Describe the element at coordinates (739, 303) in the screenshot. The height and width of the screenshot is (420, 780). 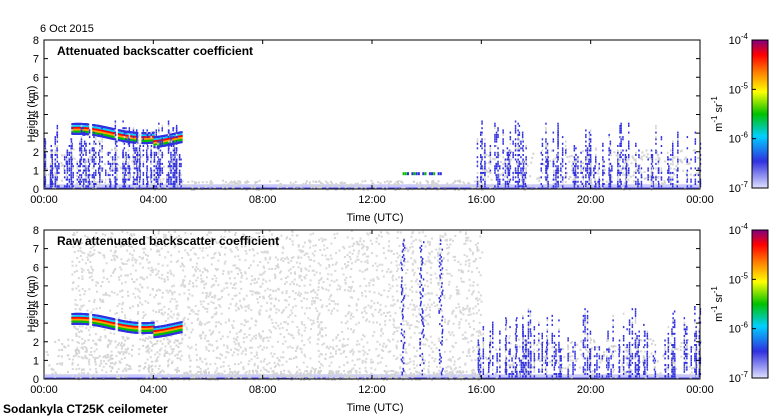
I see `colorbar-bottom: 10⁻⁴ 10⁻⁵ 10⁻⁶ 10⁻⁷ m-1 sr-1` at that location.